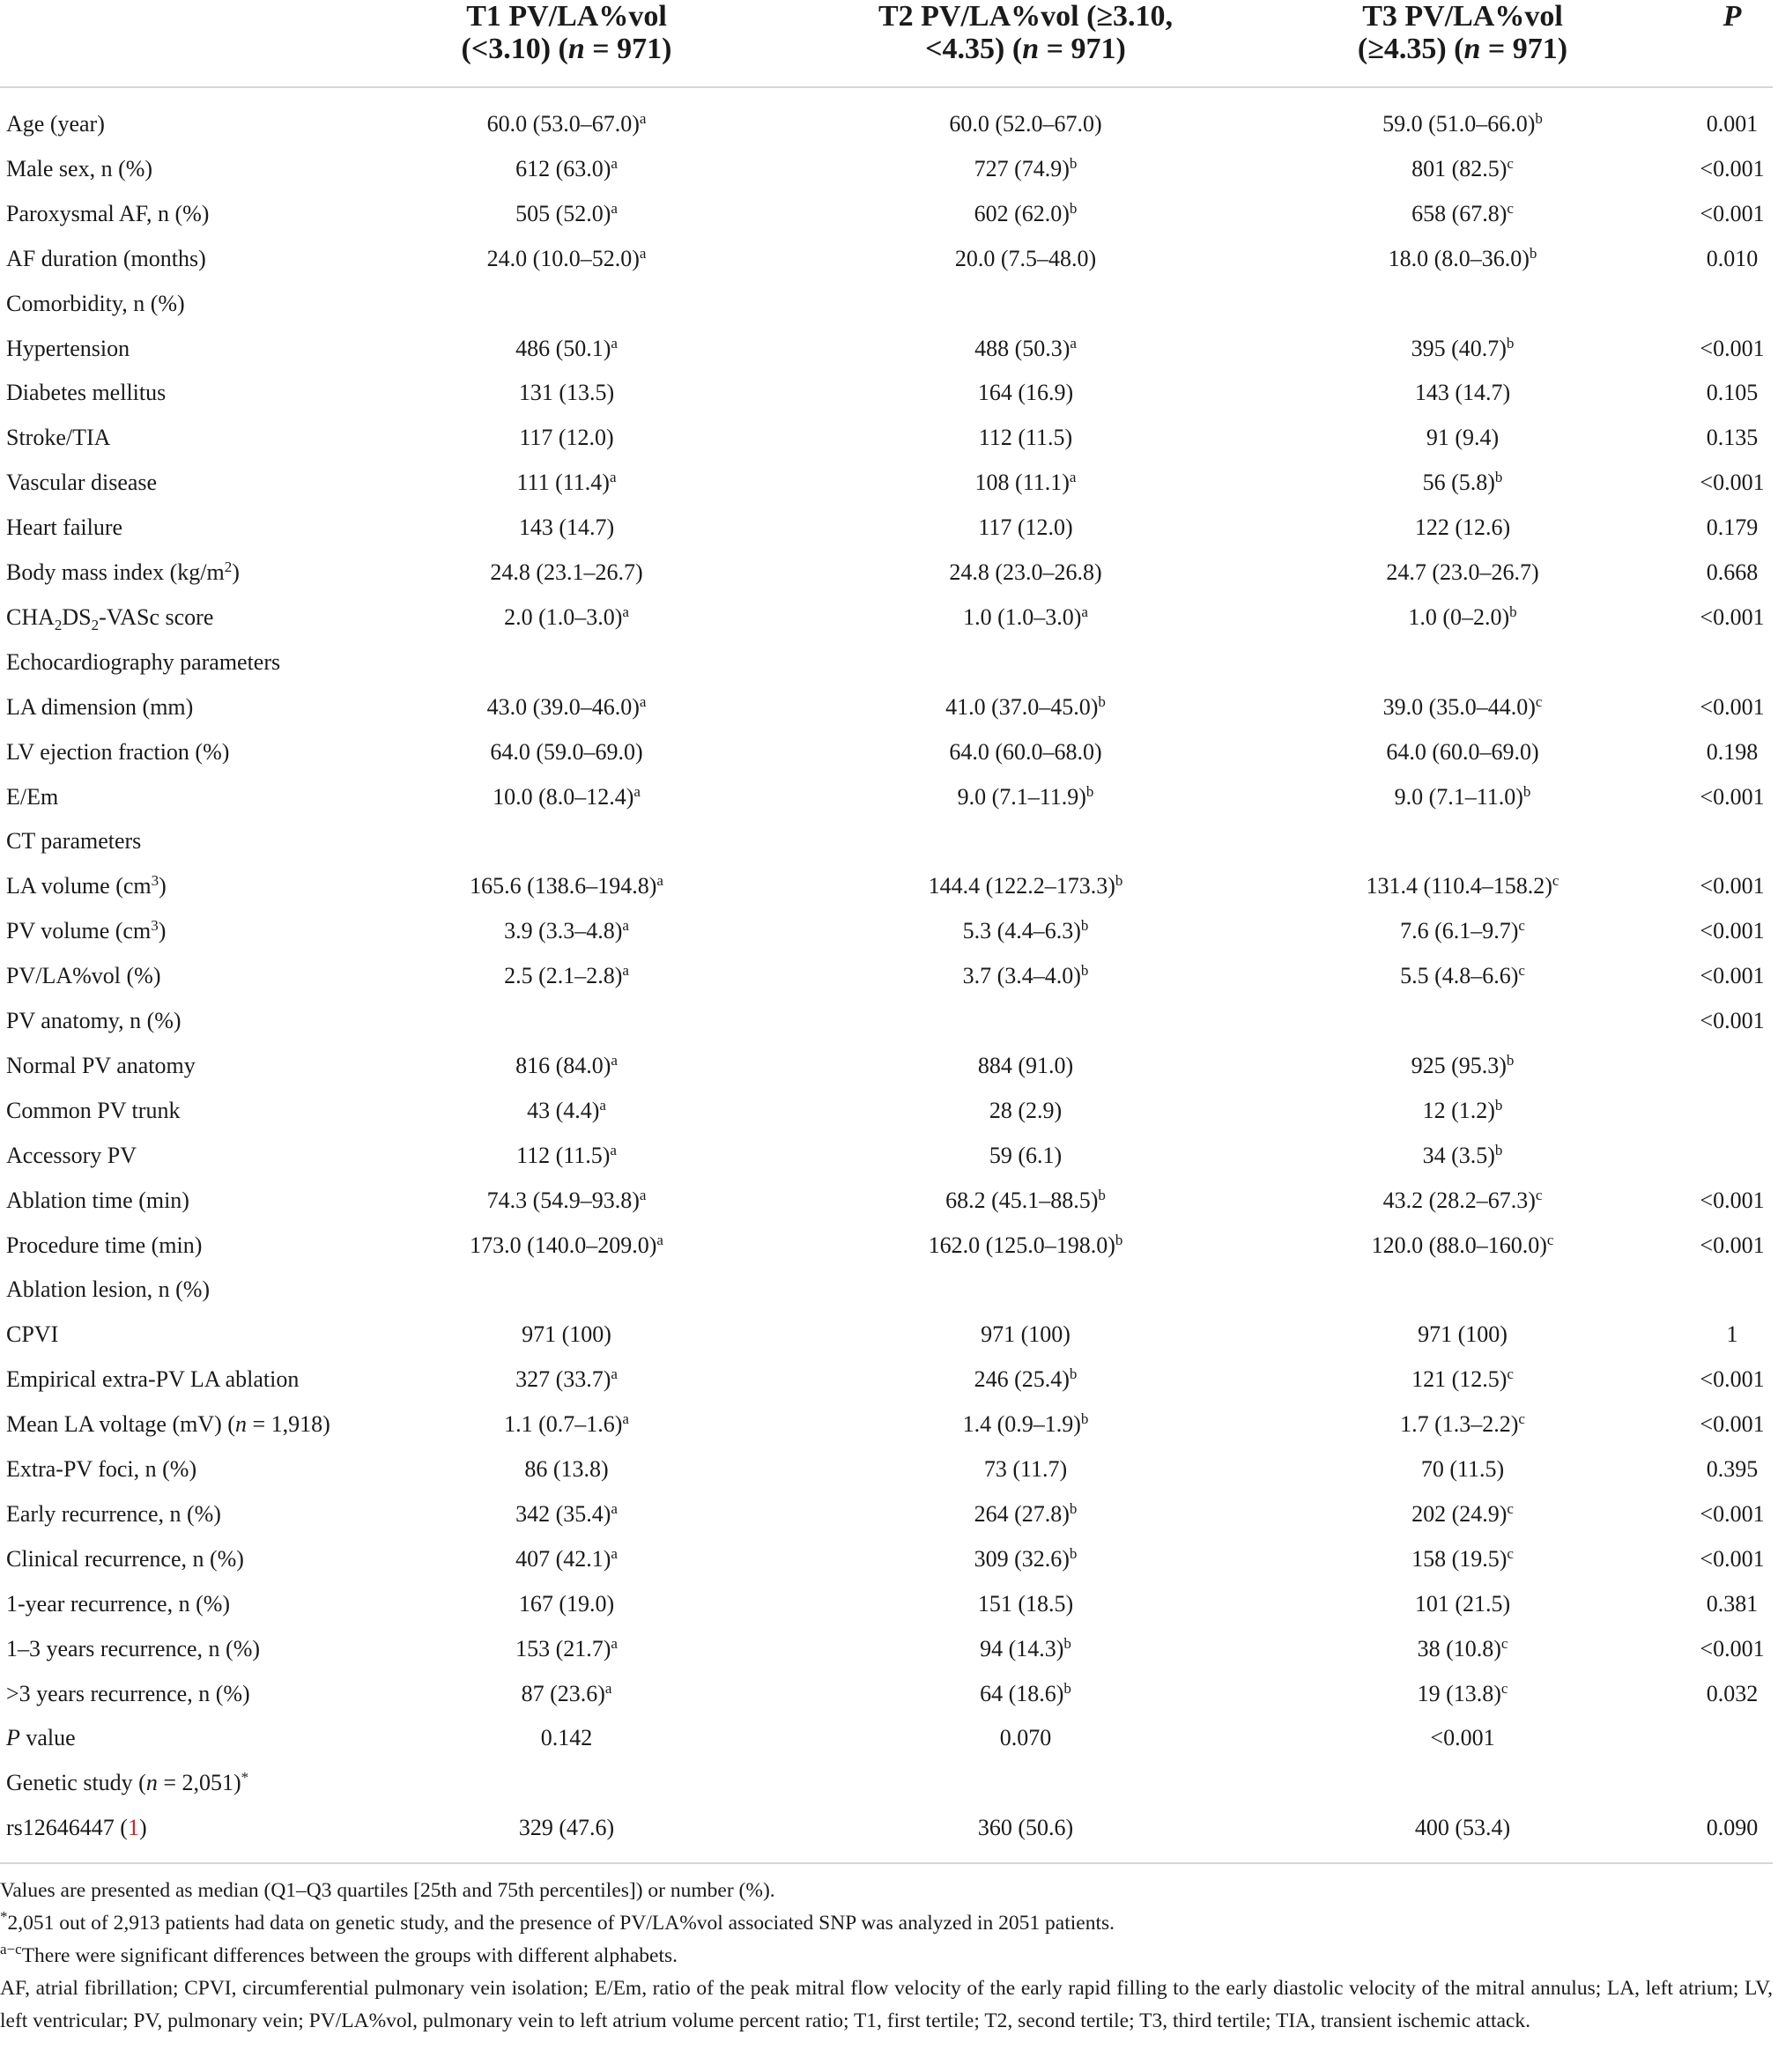  What do you see at coordinates (1025, 1111) in the screenshot?
I see `table-cell: 28 (2.9)` at bounding box center [1025, 1111].